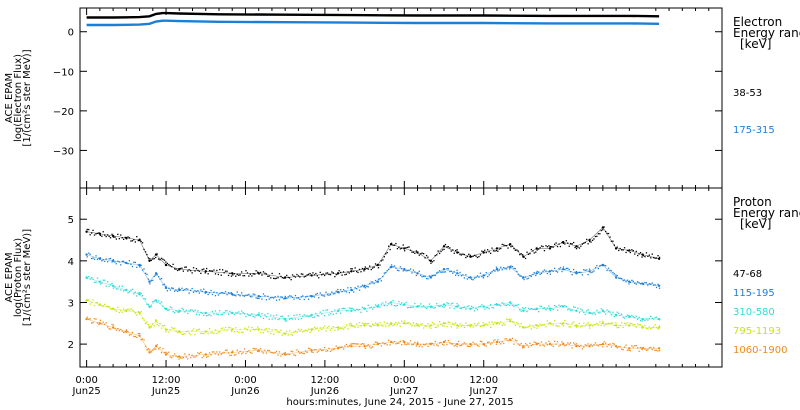 The image size is (800, 410). What do you see at coordinates (71, 303) in the screenshot?
I see `y-tick-label: 3` at bounding box center [71, 303].